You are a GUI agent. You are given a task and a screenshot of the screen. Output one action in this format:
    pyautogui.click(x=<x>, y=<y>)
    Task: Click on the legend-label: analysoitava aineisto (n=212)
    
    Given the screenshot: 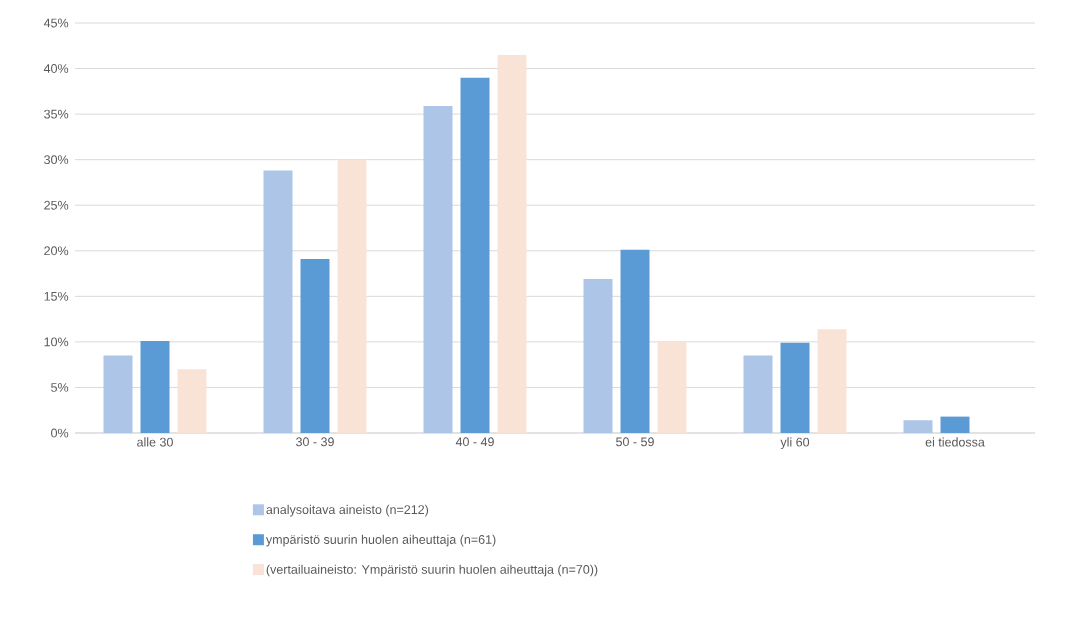 What is the action you would take?
    pyautogui.click(x=347, y=510)
    